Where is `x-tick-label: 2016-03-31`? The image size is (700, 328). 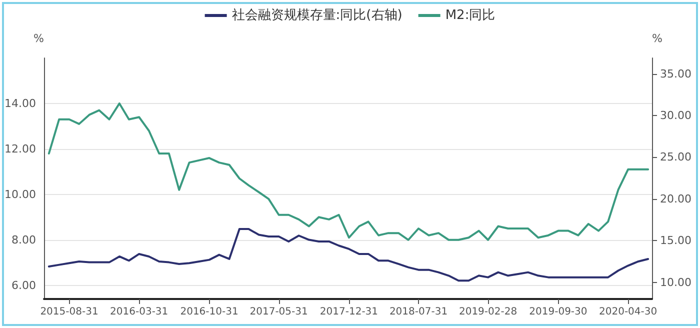 x-tick-label: 2016-03-31 is located at coordinates (139, 312).